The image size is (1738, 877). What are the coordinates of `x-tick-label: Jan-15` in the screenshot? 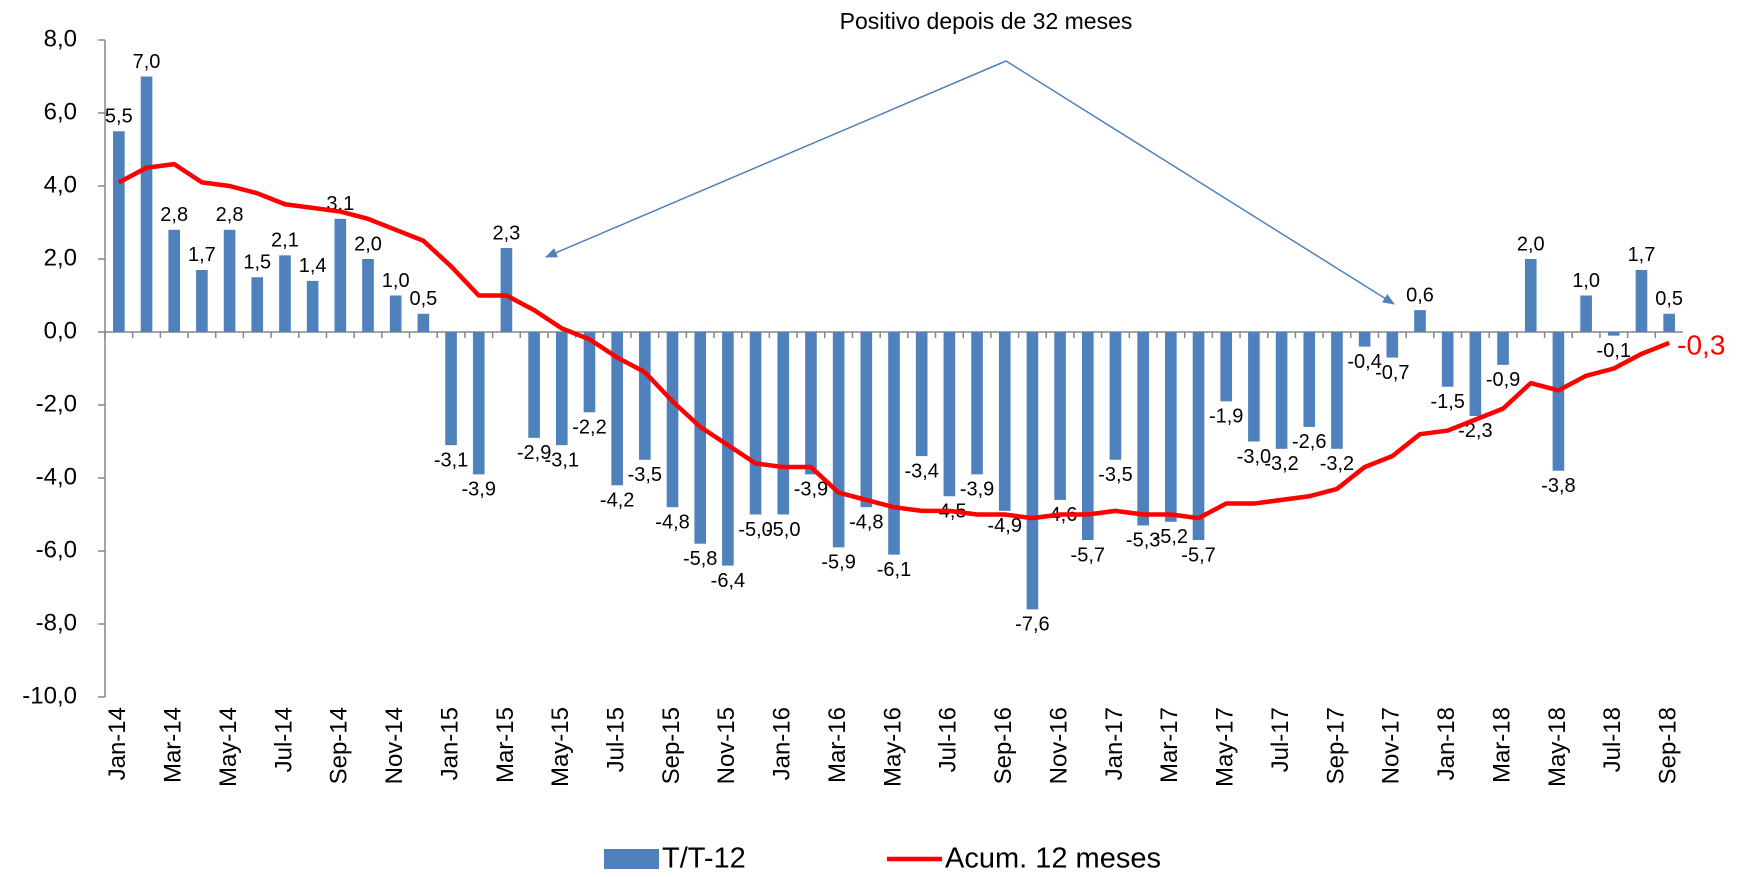 It's located at (449, 743).